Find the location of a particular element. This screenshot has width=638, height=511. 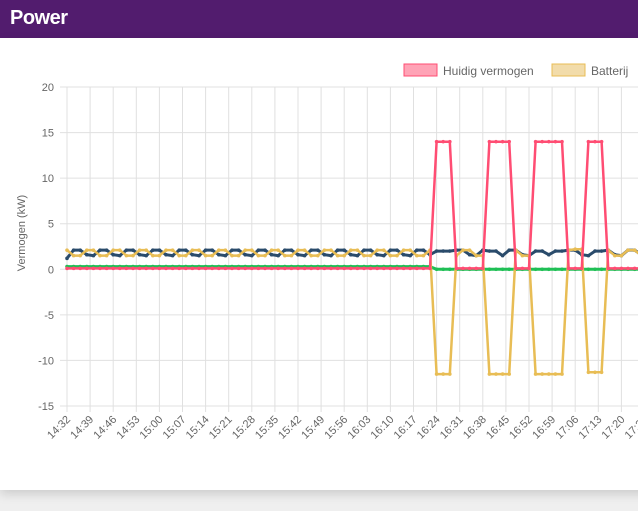

x-tick-label: 16:24 is located at coordinates (429, 428).